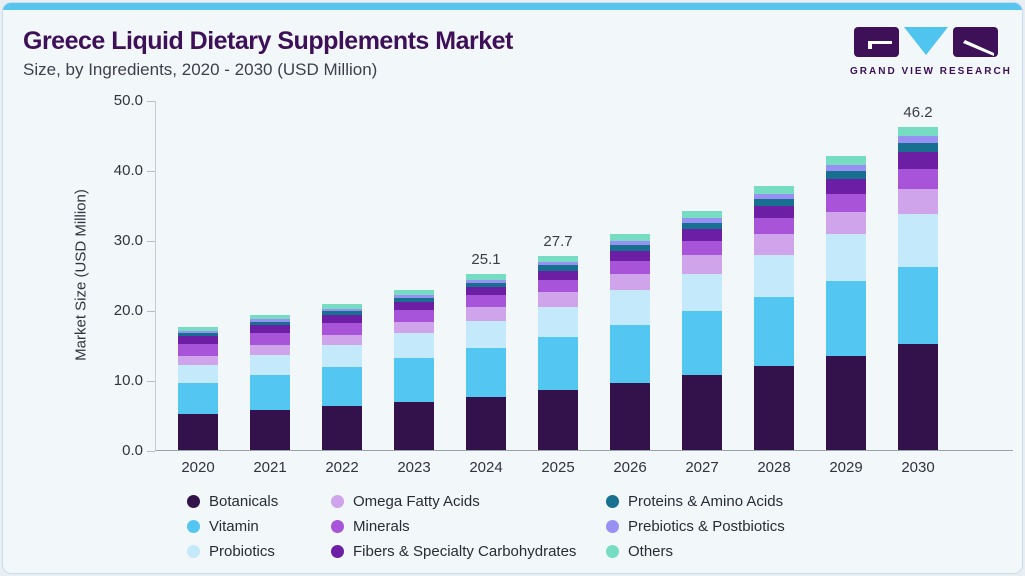 This screenshot has width=1025, height=576. What do you see at coordinates (414, 467) in the screenshot?
I see `x-tick-label: 2023` at bounding box center [414, 467].